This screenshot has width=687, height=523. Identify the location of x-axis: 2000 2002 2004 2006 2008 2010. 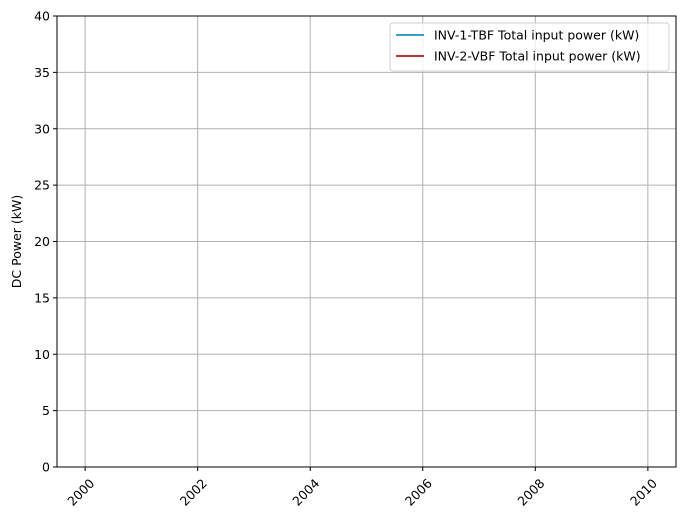
(362, 488).